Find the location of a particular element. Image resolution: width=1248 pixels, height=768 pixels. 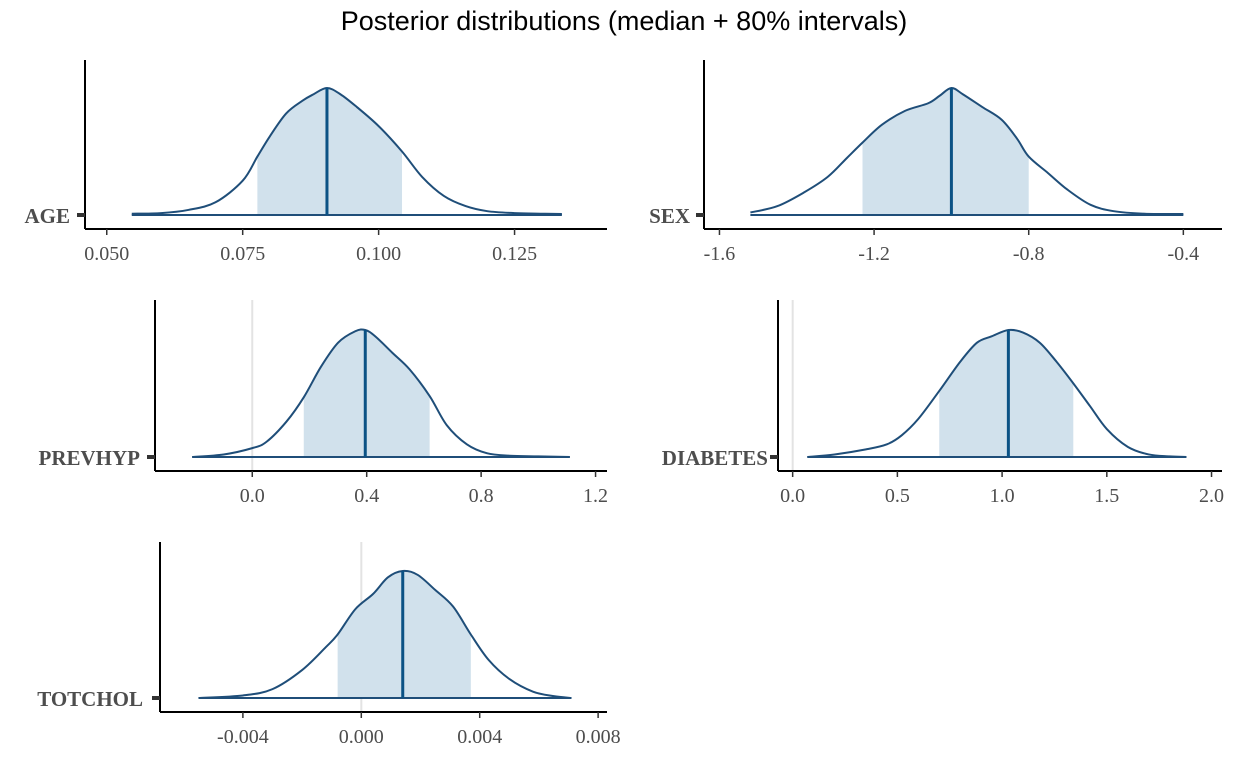

diabetes-x-tick-label: 1.0 is located at coordinates (1002, 496).